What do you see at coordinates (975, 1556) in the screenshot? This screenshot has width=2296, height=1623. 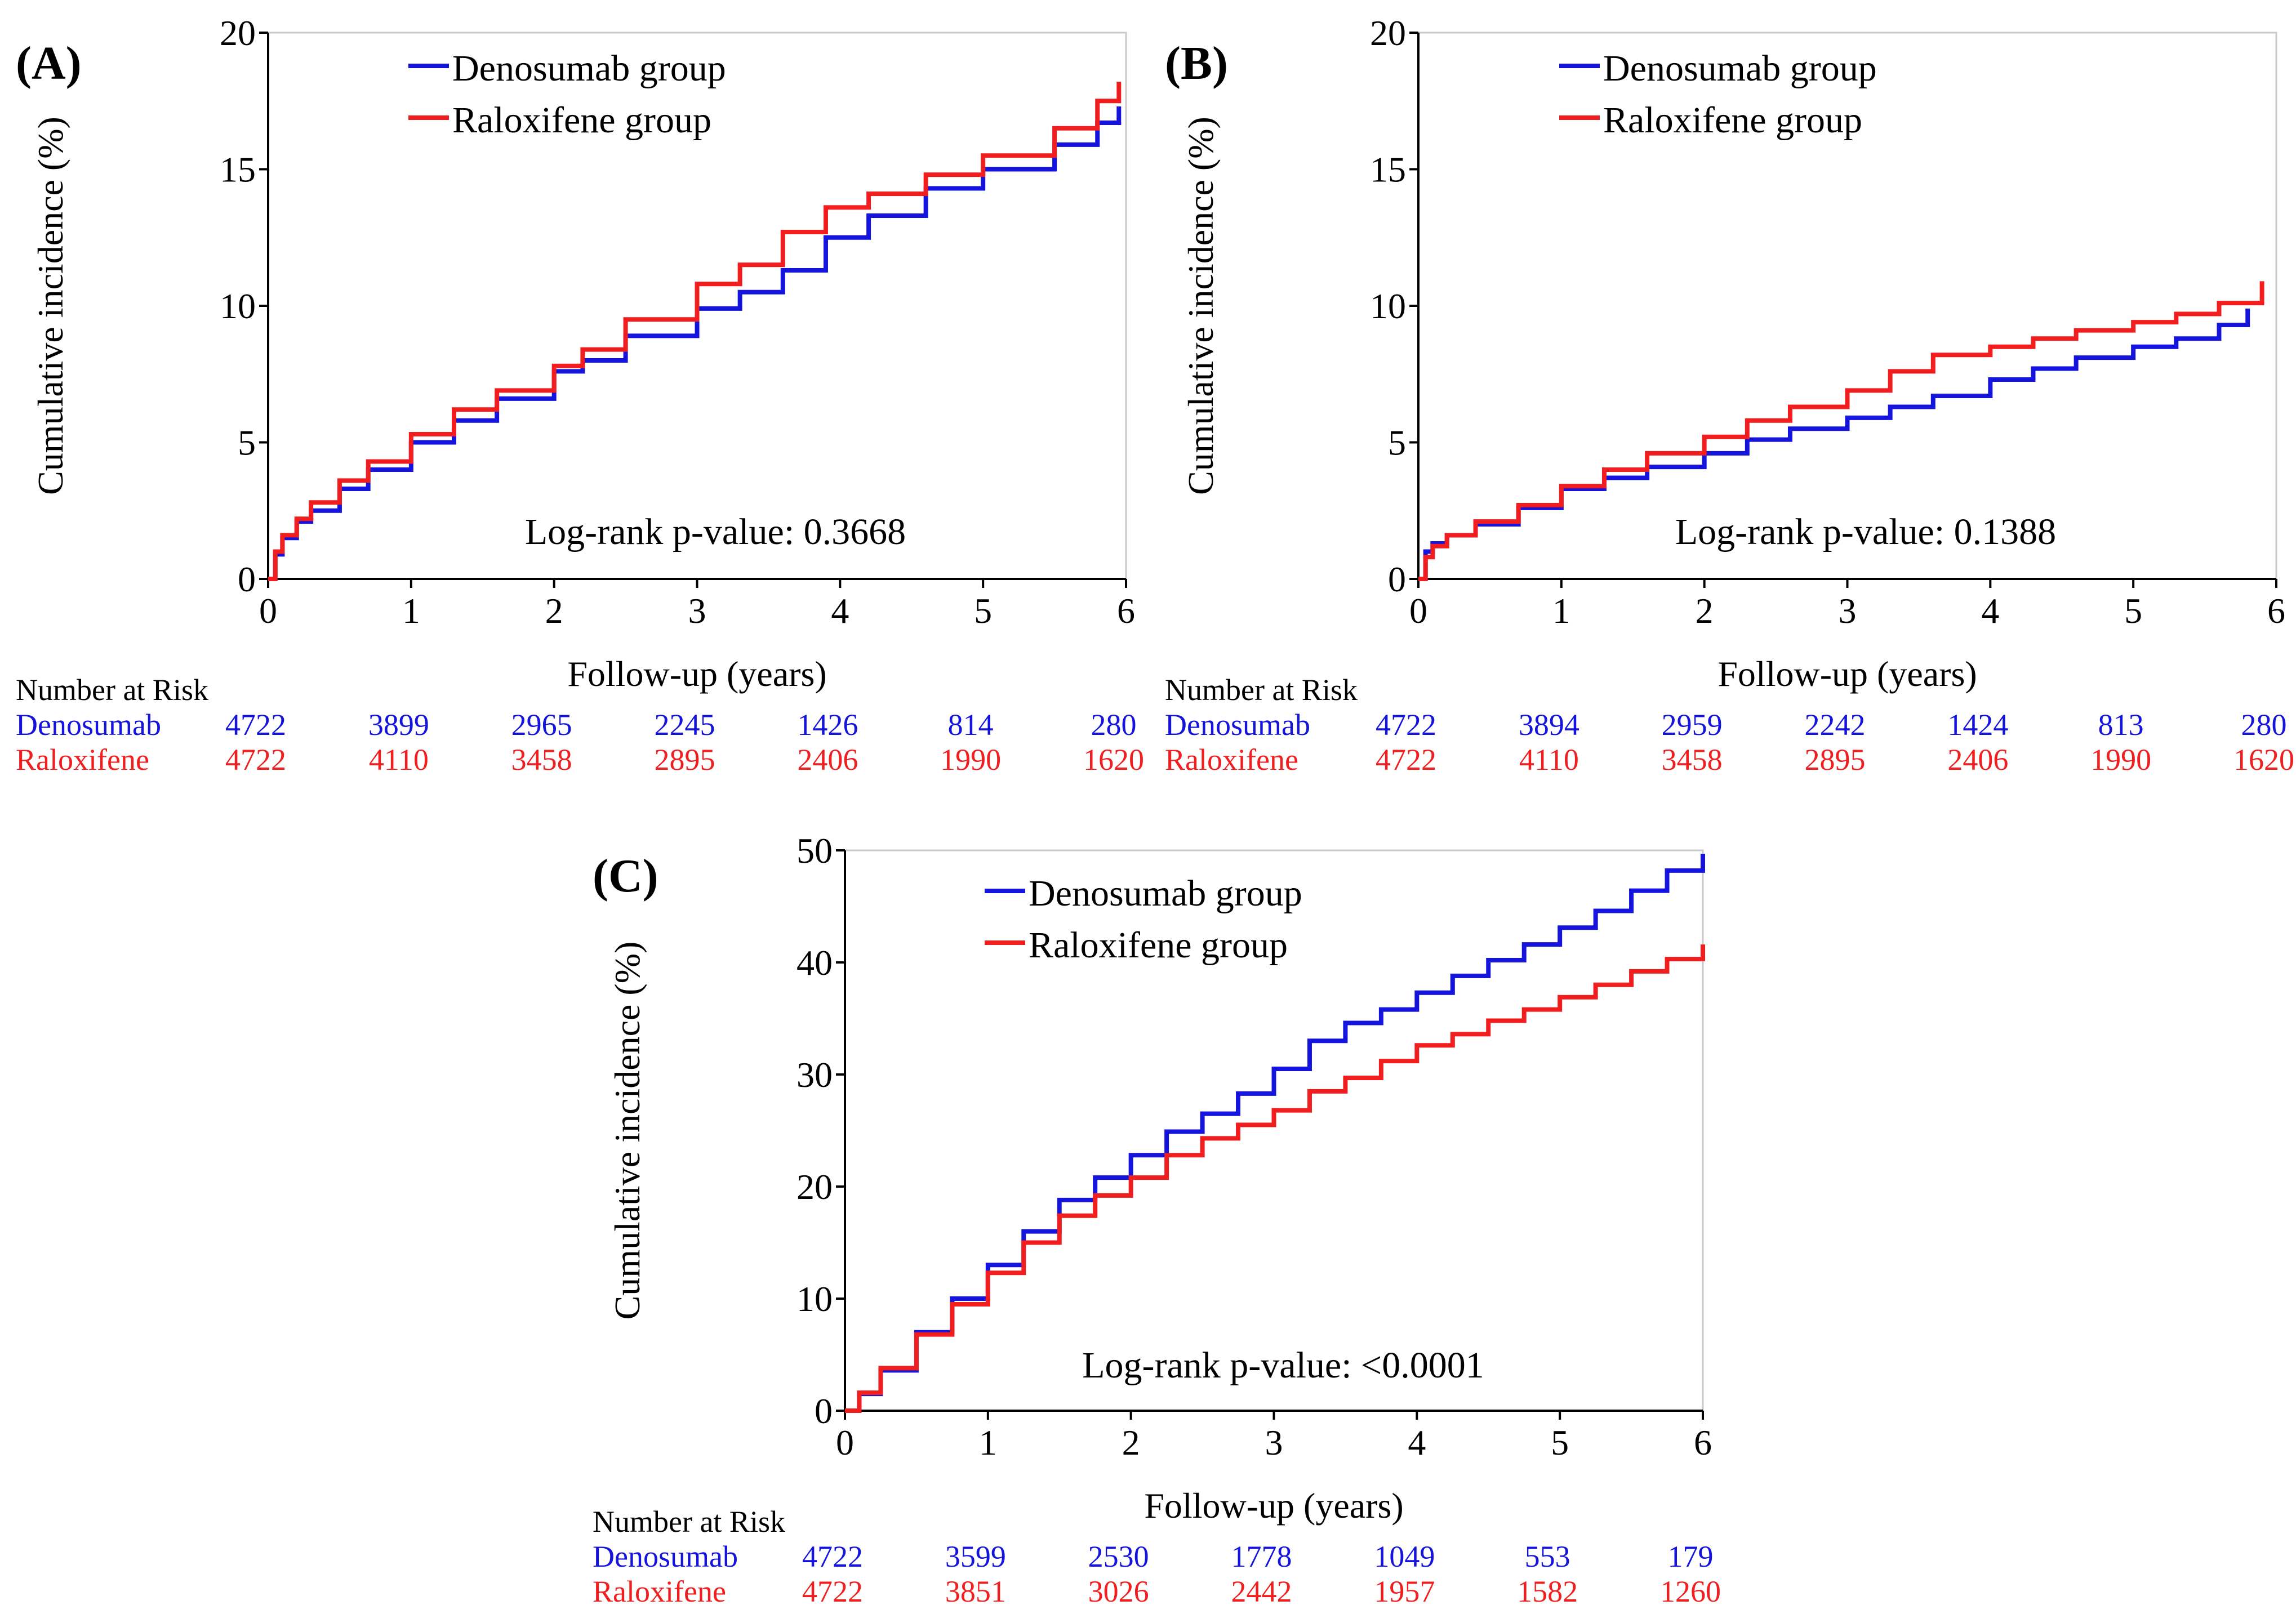 I see `risk-value: 3599` at bounding box center [975, 1556].